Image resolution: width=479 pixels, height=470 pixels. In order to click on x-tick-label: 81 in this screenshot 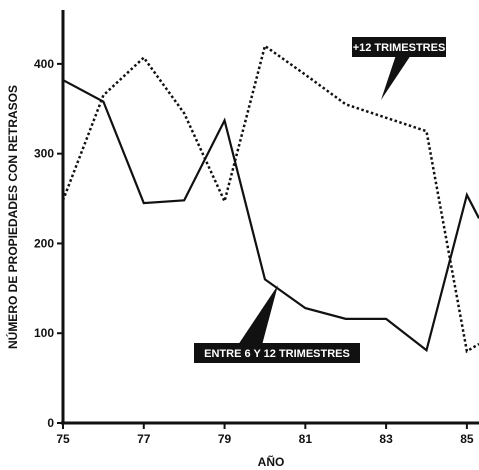, I will do `click(306, 439)`.